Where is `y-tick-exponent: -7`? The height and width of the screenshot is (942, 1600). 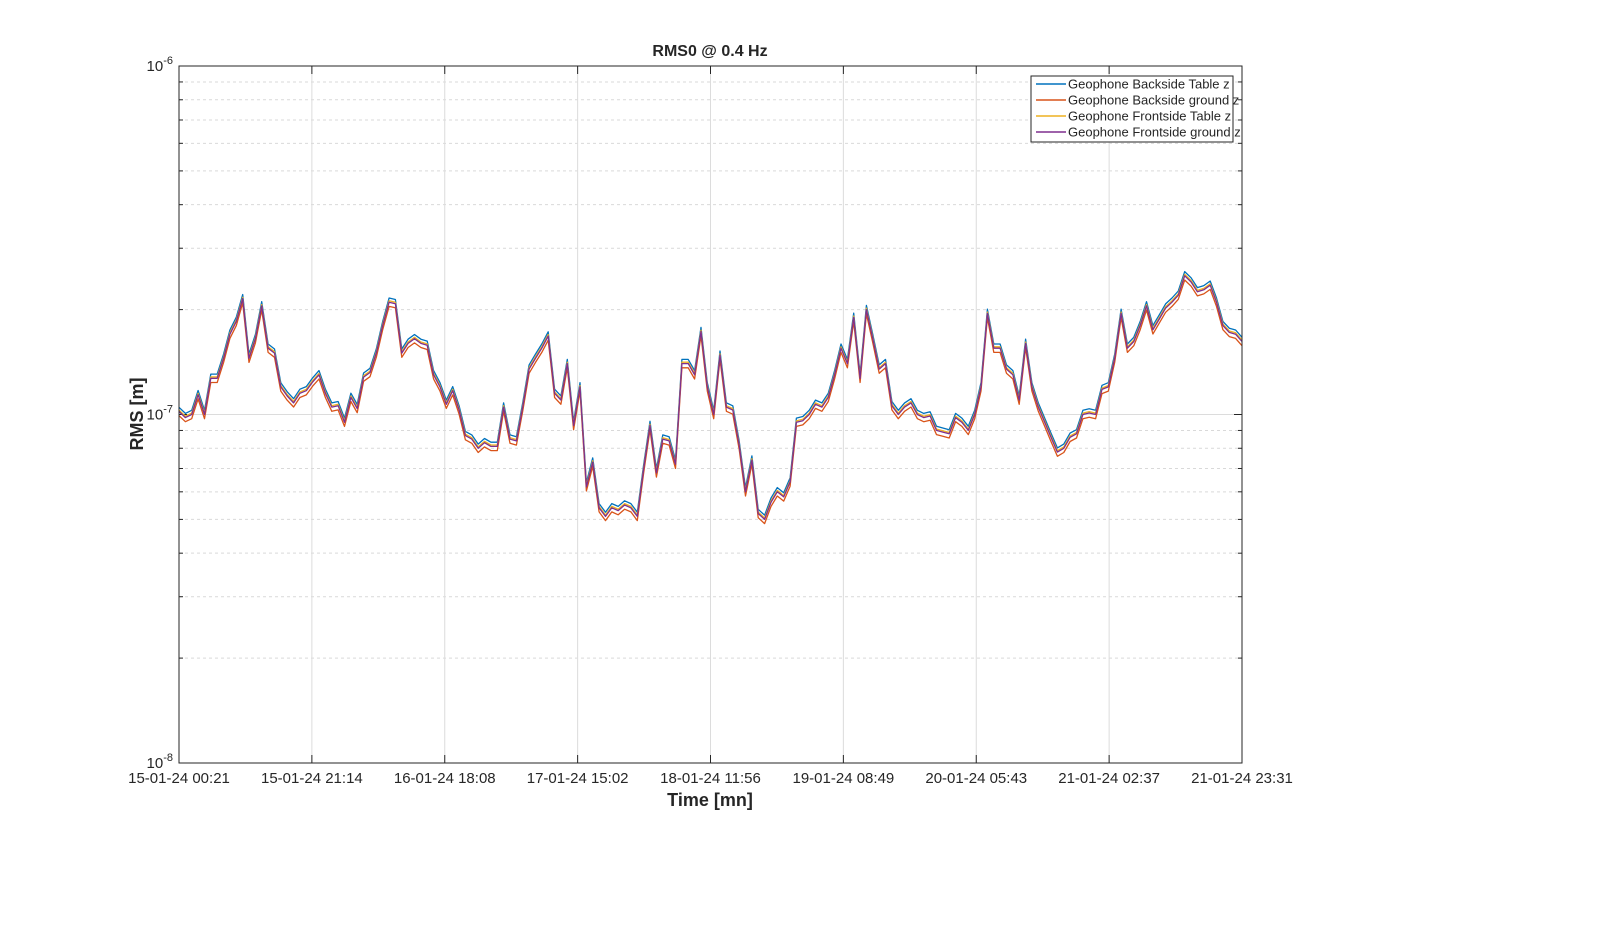
y-tick-exponent: -7 is located at coordinates (168, 410).